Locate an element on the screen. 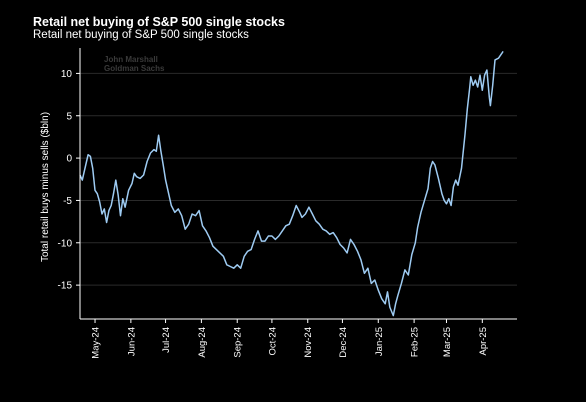  y-tick-label: -5 is located at coordinates (67, 201).